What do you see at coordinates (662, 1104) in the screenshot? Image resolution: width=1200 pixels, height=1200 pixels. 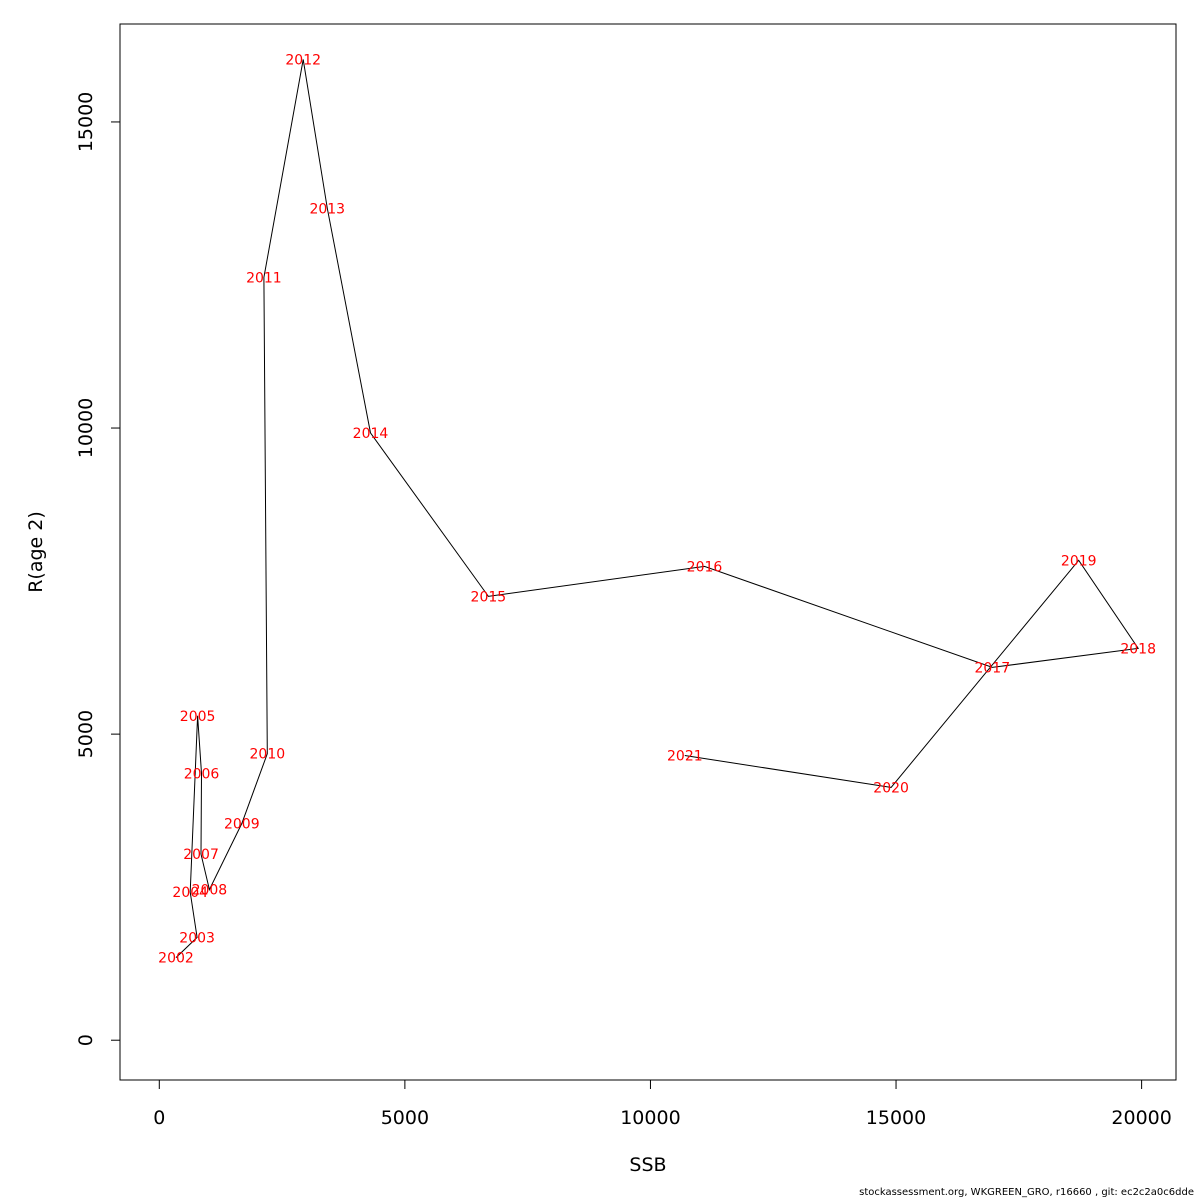 I see `x-axis: 0 5000 10000 15000 20000` at bounding box center [662, 1104].